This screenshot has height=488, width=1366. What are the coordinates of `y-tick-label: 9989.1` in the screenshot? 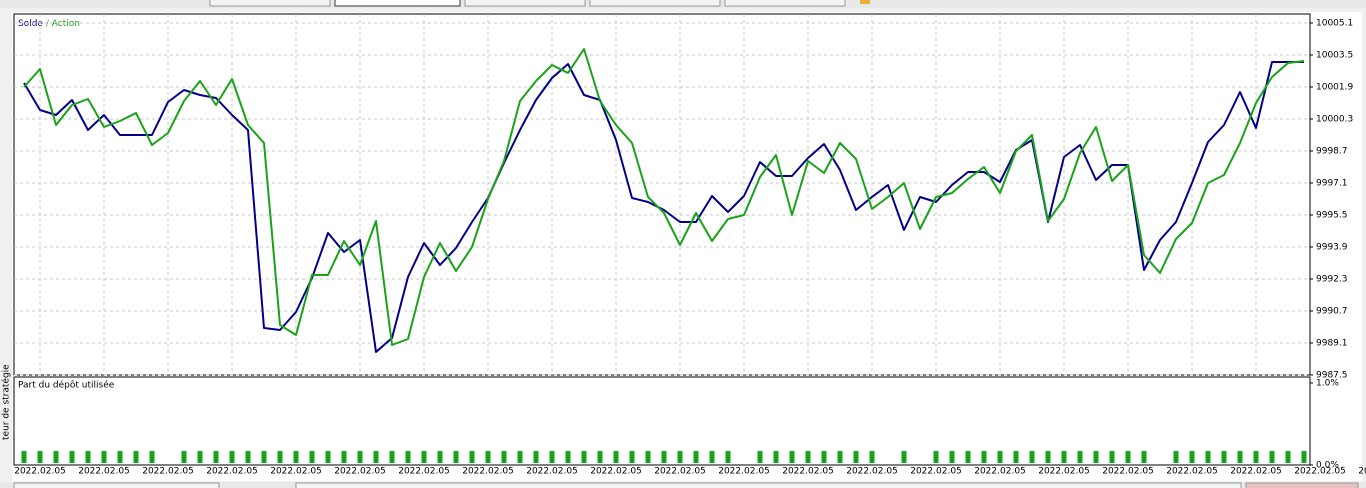 It's located at (1332, 344).